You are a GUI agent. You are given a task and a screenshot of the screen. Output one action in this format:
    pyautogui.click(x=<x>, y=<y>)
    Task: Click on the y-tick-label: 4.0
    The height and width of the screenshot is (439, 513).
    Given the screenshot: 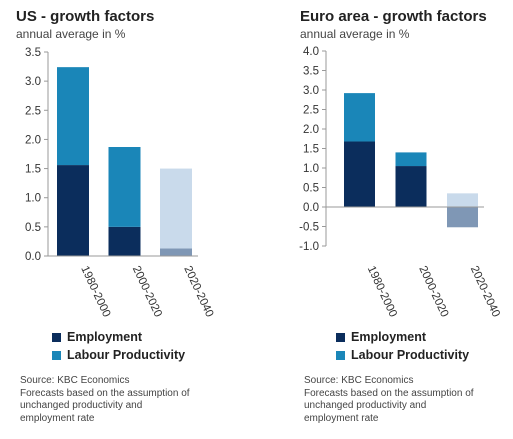 What is the action you would take?
    pyautogui.click(x=311, y=52)
    